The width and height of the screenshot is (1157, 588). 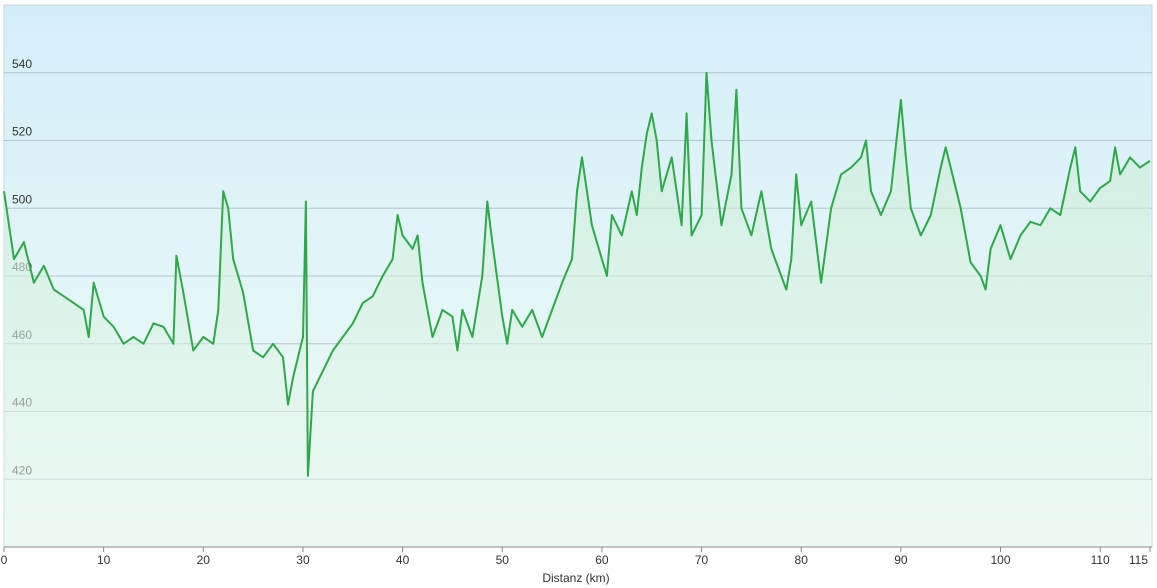 I want to click on x-tick-label: 0, so click(x=4, y=560).